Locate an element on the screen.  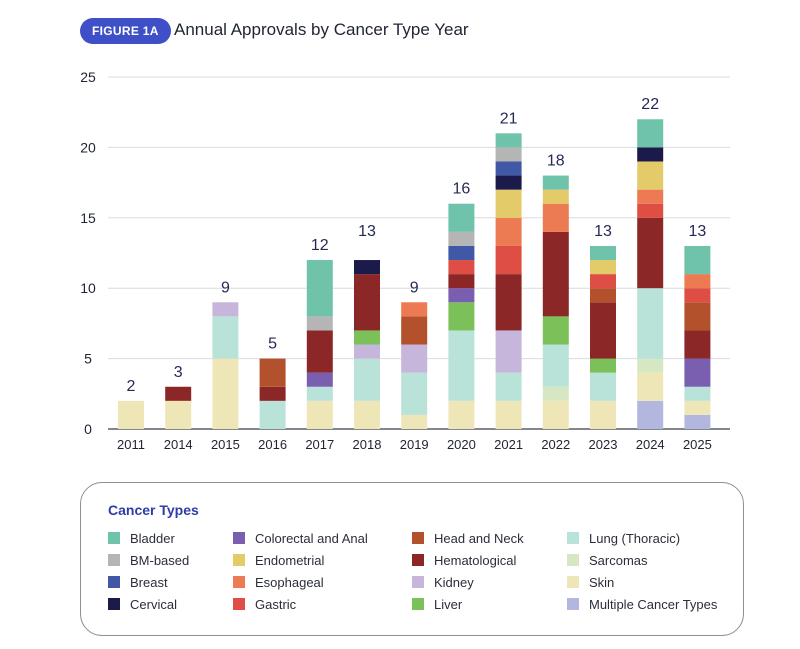
bar-segment-2024-cervical is located at coordinates (650, 154).